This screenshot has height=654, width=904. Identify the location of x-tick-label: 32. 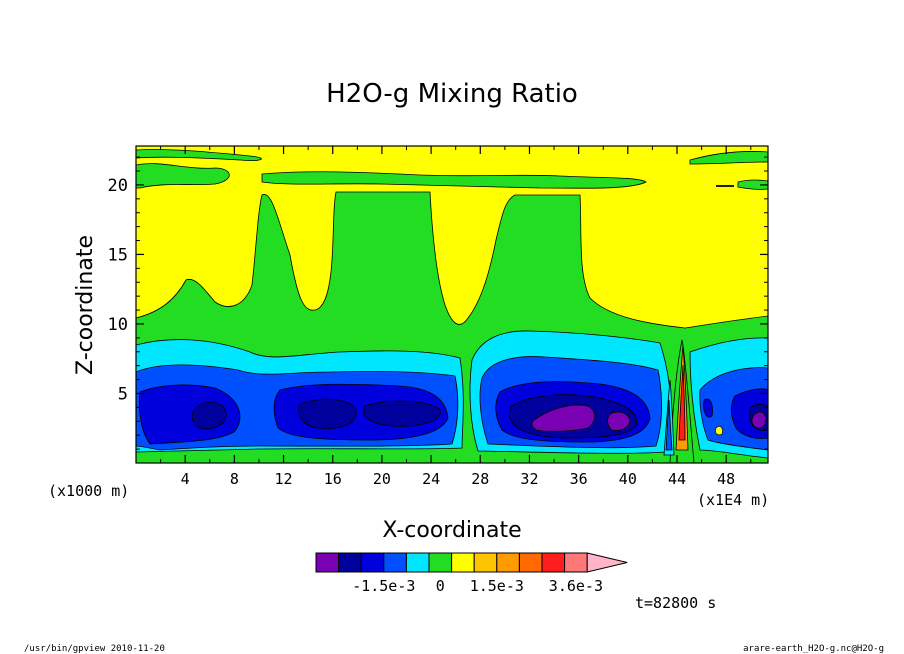
(529, 479).